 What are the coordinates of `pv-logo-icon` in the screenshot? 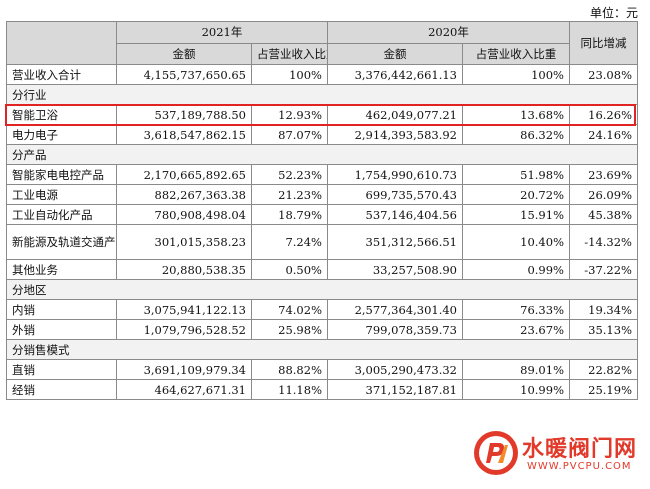 It's located at (496, 453).